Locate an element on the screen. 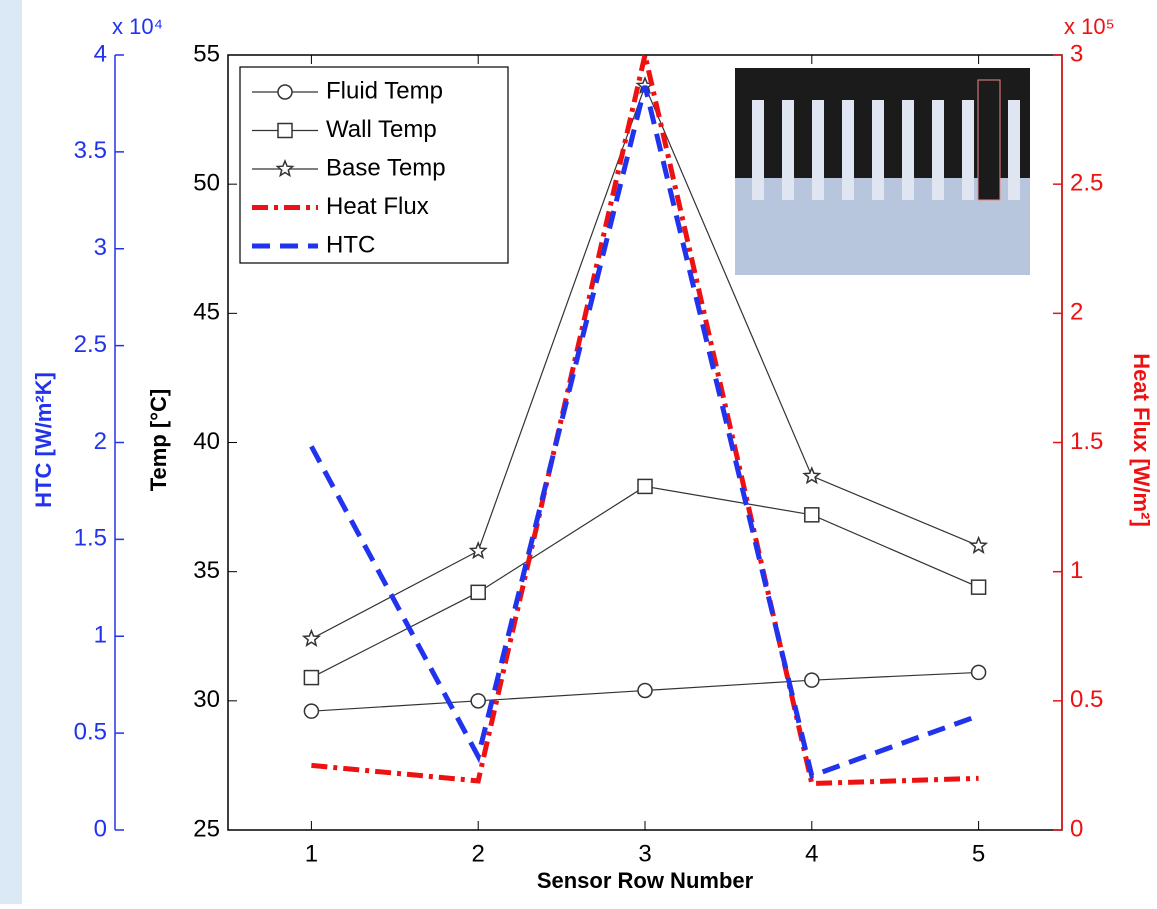  x-tick-label: 5 is located at coordinates (978, 853).